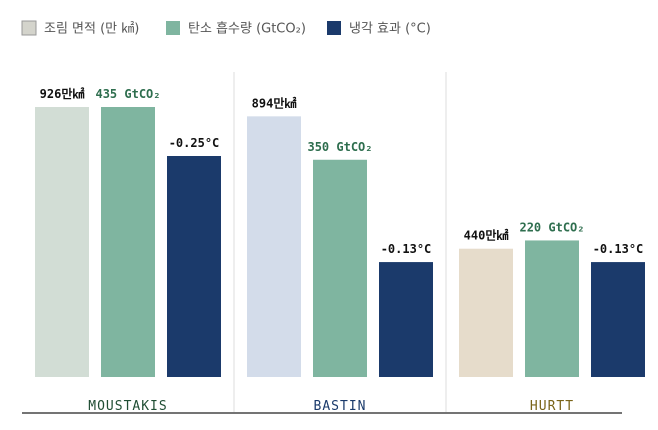  I want to click on category-label: HURTT, so click(552, 406).